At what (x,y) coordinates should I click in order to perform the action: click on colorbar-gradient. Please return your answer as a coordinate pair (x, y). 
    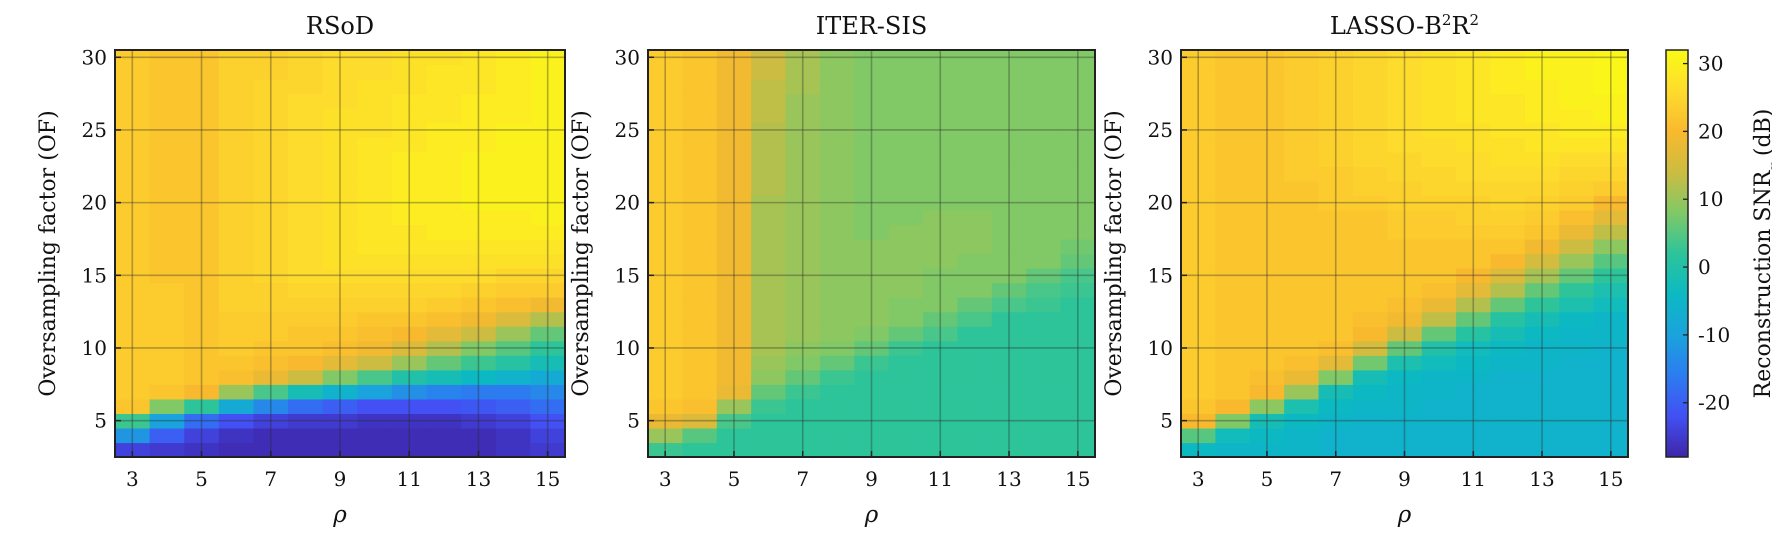
    Looking at the image, I should click on (1677, 253).